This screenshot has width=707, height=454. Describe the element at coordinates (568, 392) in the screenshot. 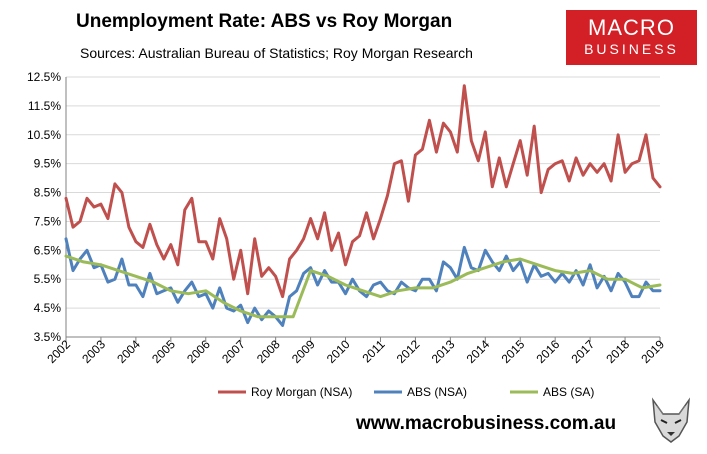

I see `legend-abs-sa-label: ABS (SA)` at that location.